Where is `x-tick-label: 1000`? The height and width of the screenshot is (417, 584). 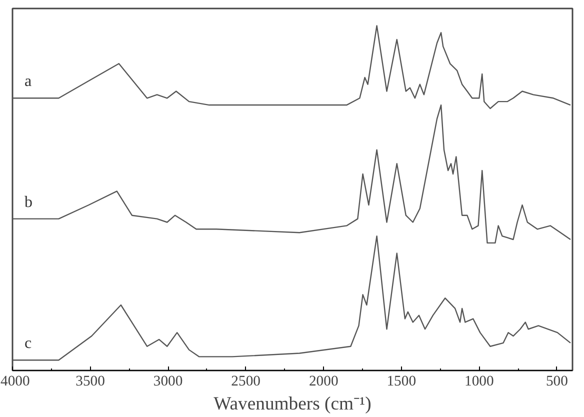
x-tick-label: 1000 is located at coordinates (479, 382).